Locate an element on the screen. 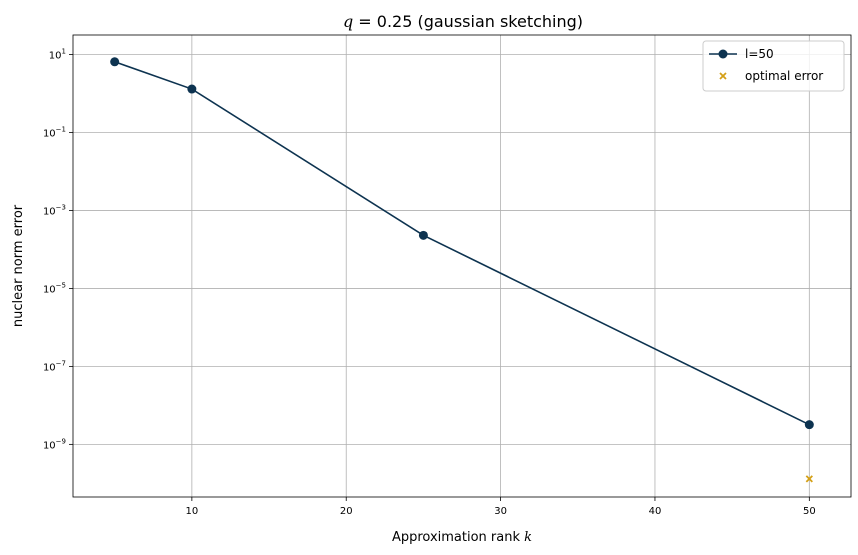 This screenshot has width=858, height=555. y-axis-label: nuclear norm error is located at coordinates (18, 265).